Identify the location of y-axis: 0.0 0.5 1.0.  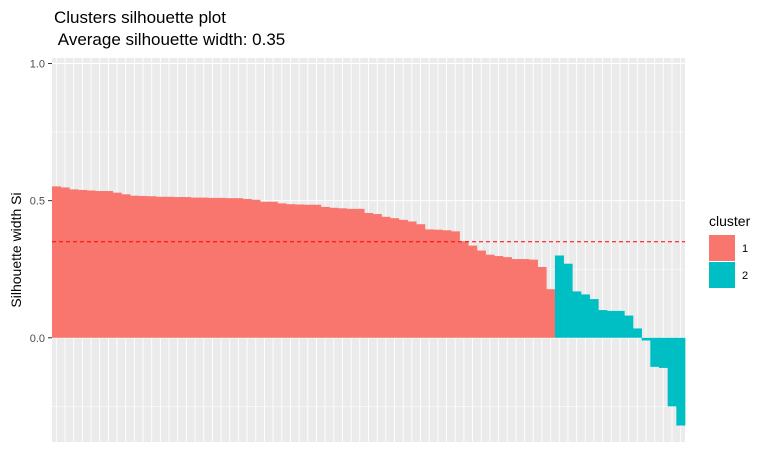
(41, 201).